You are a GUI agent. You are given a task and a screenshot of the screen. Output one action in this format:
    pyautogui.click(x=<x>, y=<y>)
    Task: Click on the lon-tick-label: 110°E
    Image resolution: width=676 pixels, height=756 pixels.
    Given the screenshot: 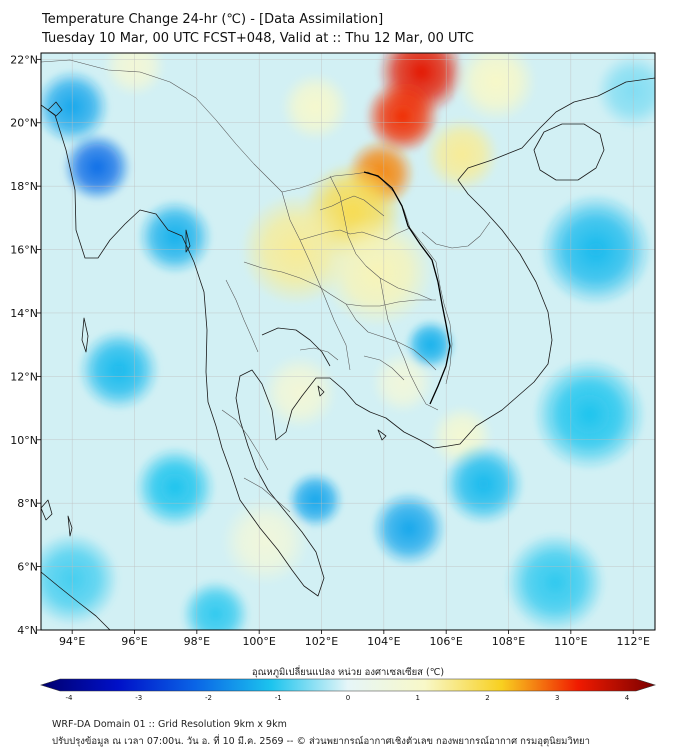 What is the action you would take?
    pyautogui.click(x=570, y=641)
    